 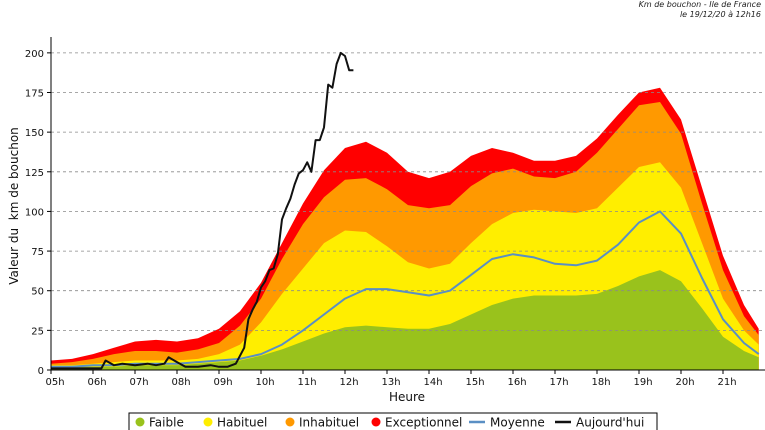 What do you see at coordinates (34, 212) in the screenshot?
I see `y-tick-label-100: 100` at bounding box center [34, 212].